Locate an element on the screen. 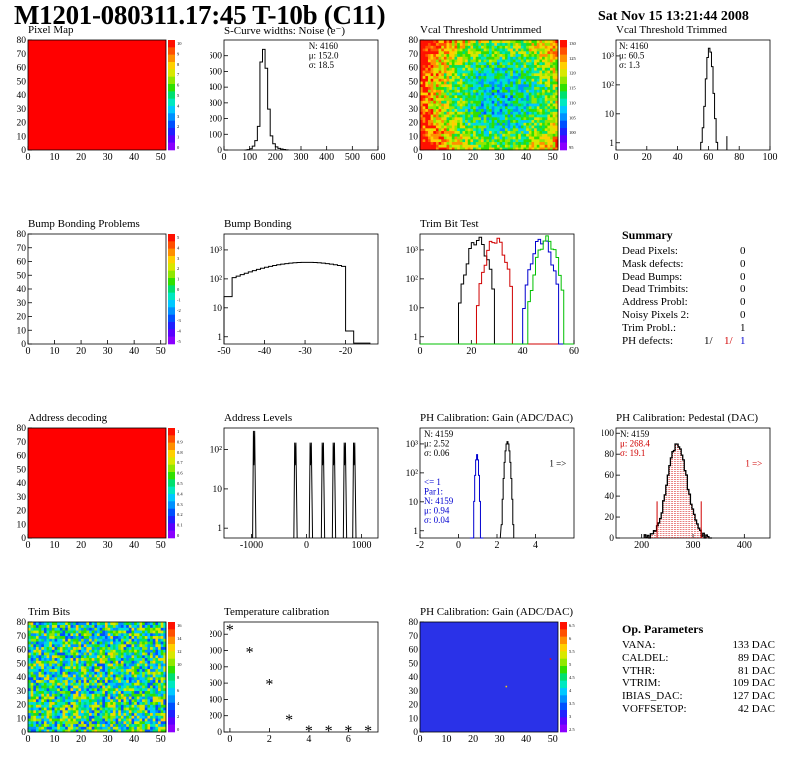 The width and height of the screenshot is (796, 772). y-tick-label: 10 is located at coordinates (218, 309).